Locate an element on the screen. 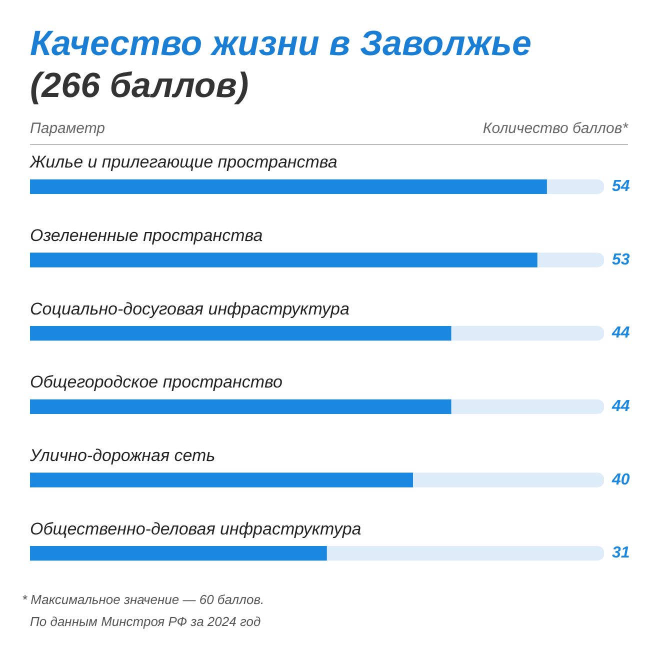 This screenshot has width=656, height=656. data-label: 31 is located at coordinates (621, 553).